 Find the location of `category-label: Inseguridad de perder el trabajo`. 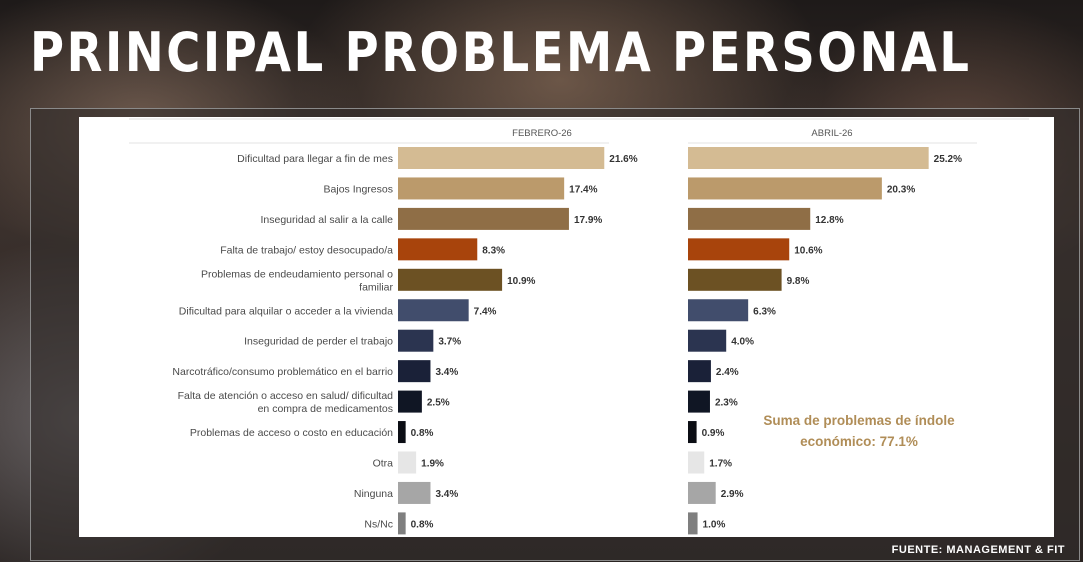

category-label: Inseguridad de perder el trabajo is located at coordinates (318, 342).